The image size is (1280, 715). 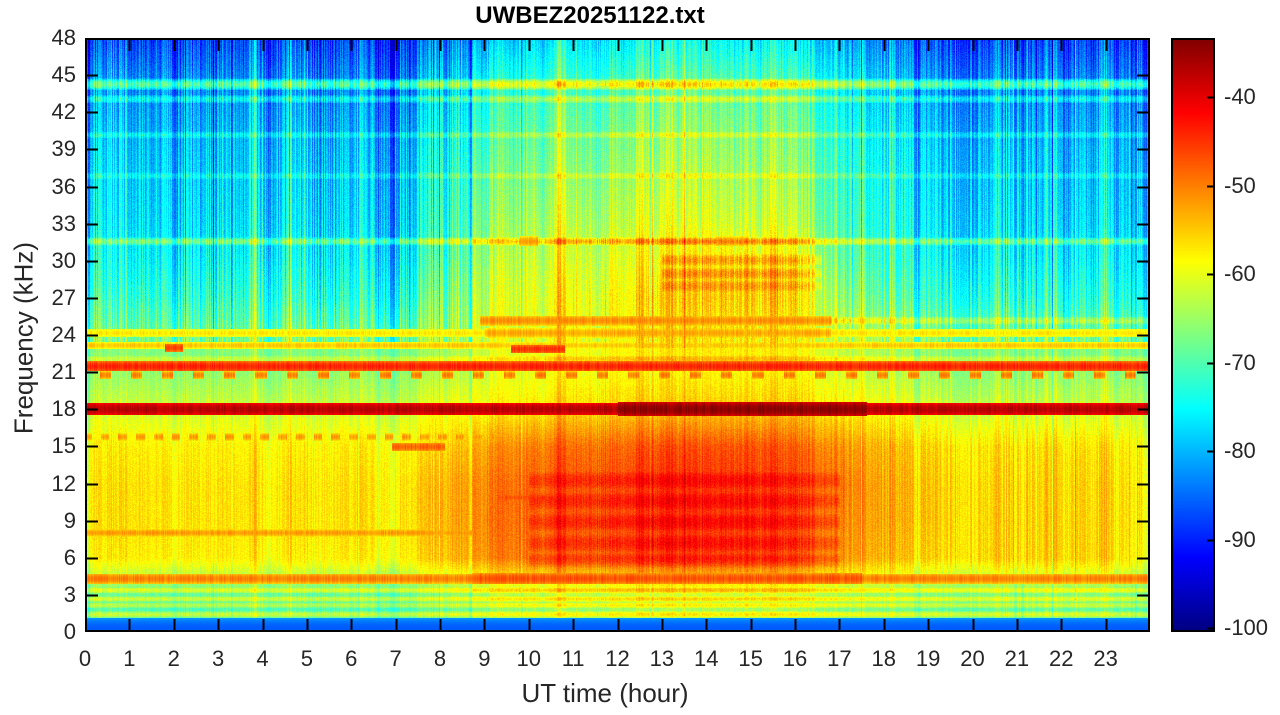 What do you see at coordinates (218, 658) in the screenshot?
I see `x-tick-label: 3` at bounding box center [218, 658].